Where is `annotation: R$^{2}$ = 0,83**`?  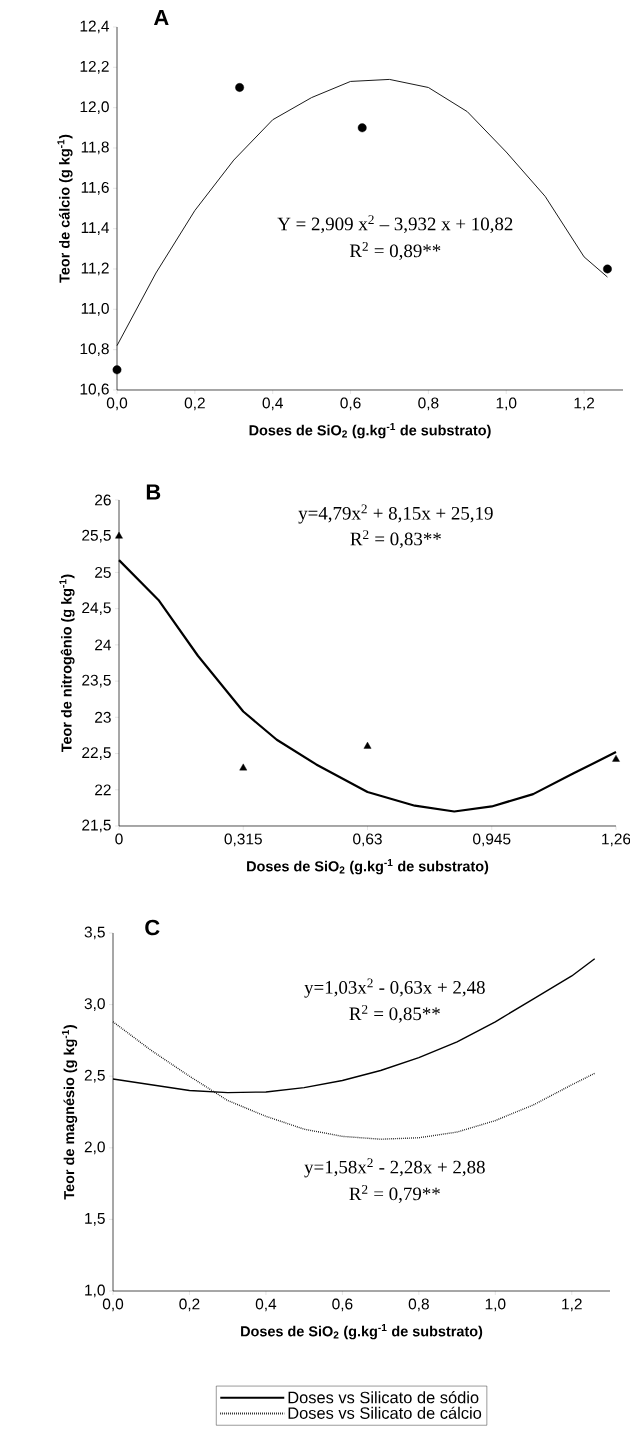
annotation: R$^{2}$ = 0,83** is located at coordinates (395, 539).